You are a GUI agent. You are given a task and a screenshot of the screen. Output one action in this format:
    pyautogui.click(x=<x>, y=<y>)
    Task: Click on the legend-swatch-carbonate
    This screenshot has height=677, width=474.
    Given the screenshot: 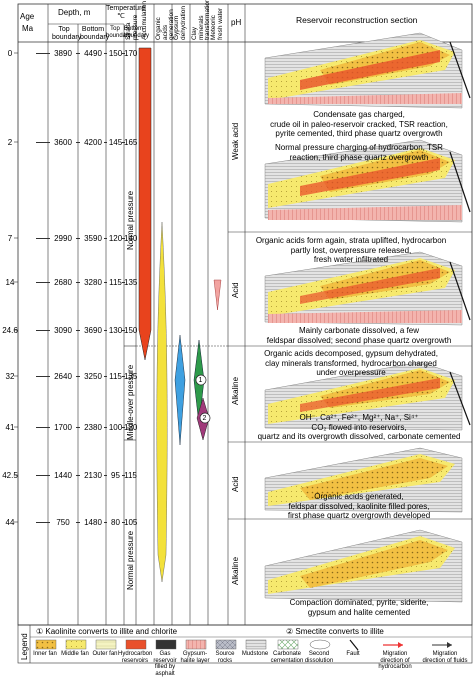 What is the action you would take?
    pyautogui.click(x=288, y=644)
    